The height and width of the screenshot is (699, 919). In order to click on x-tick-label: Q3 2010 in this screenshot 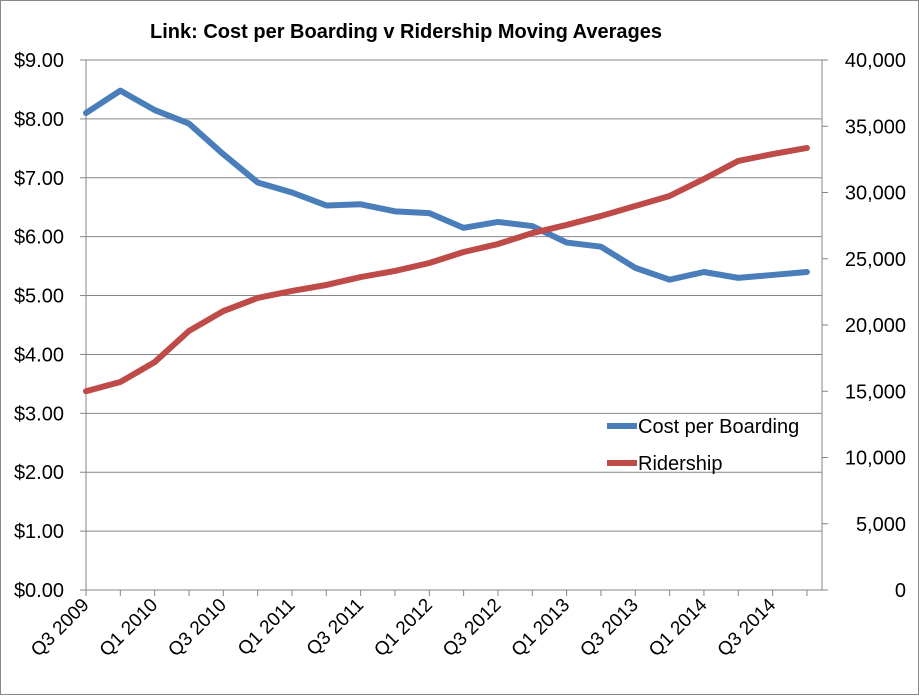, I will do `click(197, 628)`.